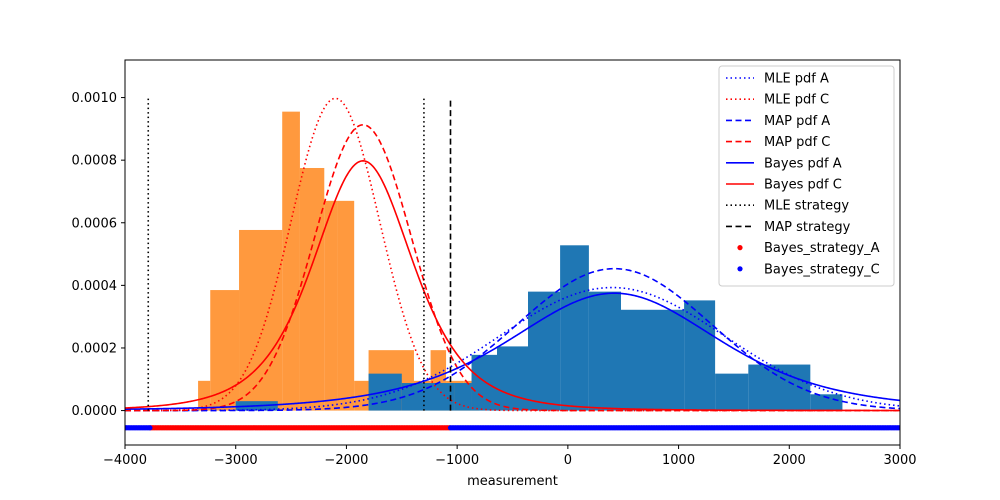  I want to click on y-tick-label: 0.0008, so click(95, 161).